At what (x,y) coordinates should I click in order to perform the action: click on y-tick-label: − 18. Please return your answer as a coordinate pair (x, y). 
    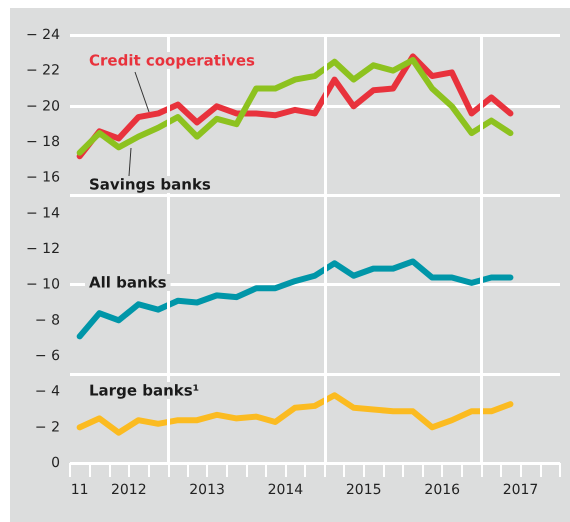
    Looking at the image, I should click on (43, 142).